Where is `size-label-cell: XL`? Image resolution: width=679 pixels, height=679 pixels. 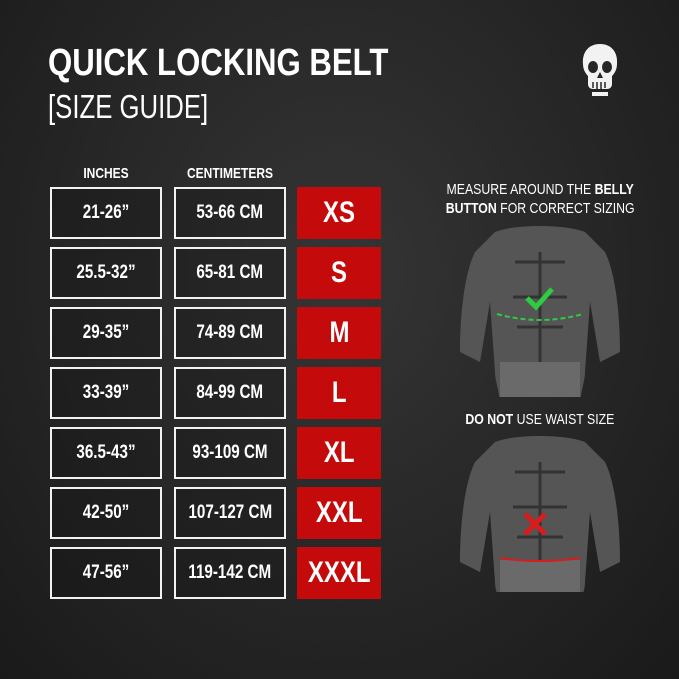 size-label-cell: XL is located at coordinates (339, 453).